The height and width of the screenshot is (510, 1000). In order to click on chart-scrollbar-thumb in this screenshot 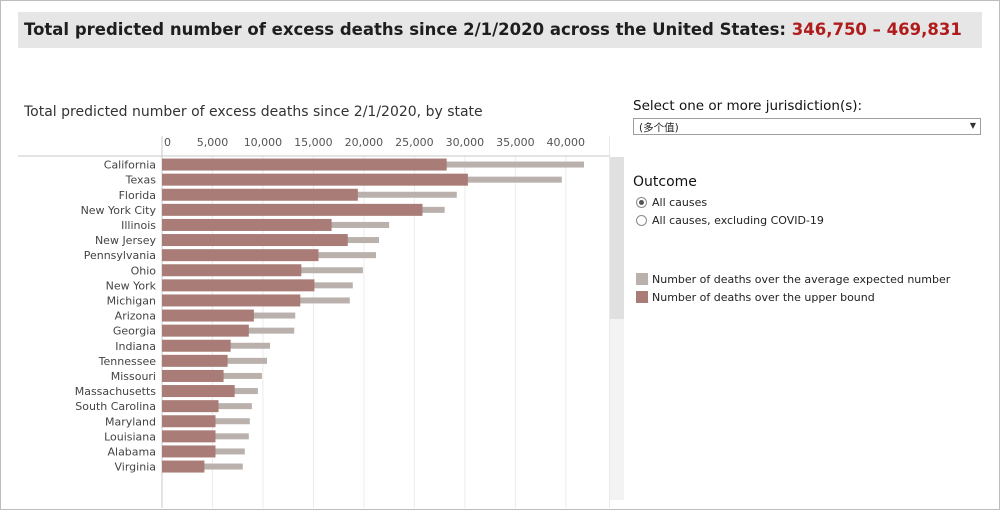, I will do `click(617, 238)`.